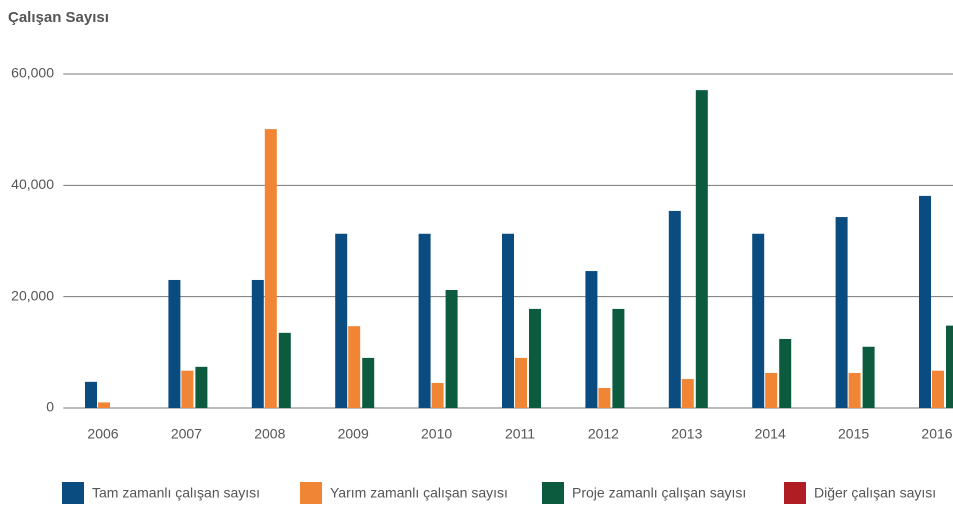 Image resolution: width=953 pixels, height=509 pixels. Describe the element at coordinates (32, 184) in the screenshot. I see `y-tick-label: 40,000` at that location.